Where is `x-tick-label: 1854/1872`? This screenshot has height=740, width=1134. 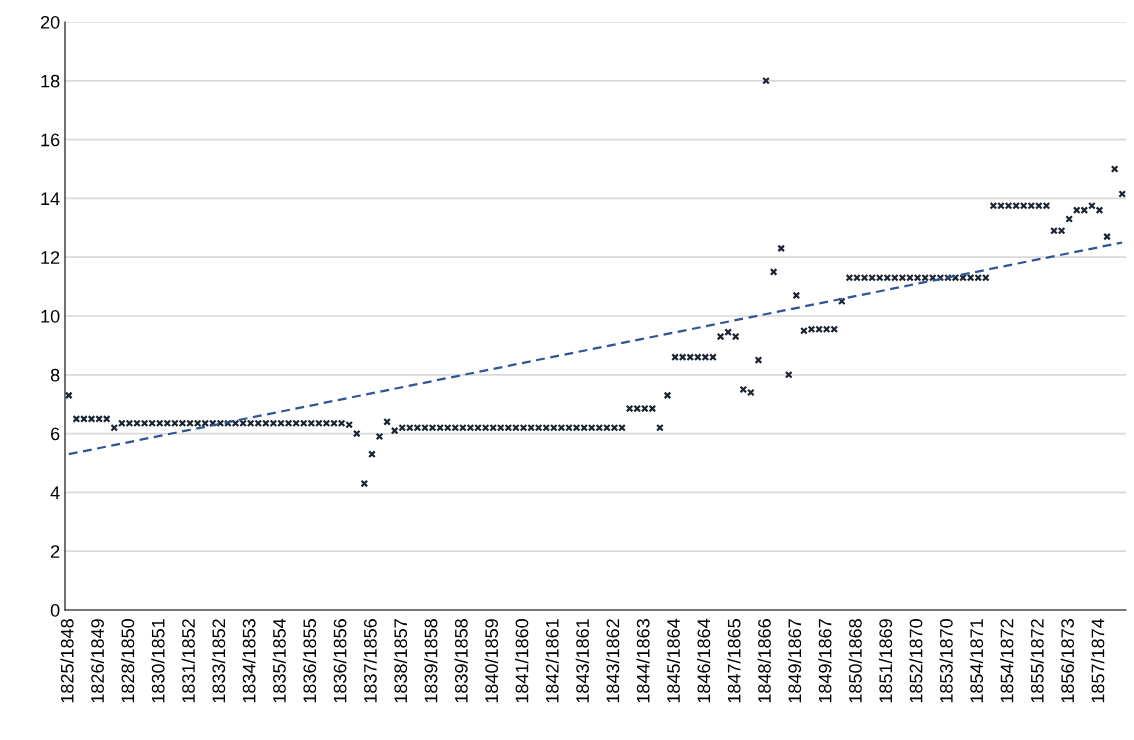 x-tick-label: 1854/1872 is located at coordinates (1007, 661).